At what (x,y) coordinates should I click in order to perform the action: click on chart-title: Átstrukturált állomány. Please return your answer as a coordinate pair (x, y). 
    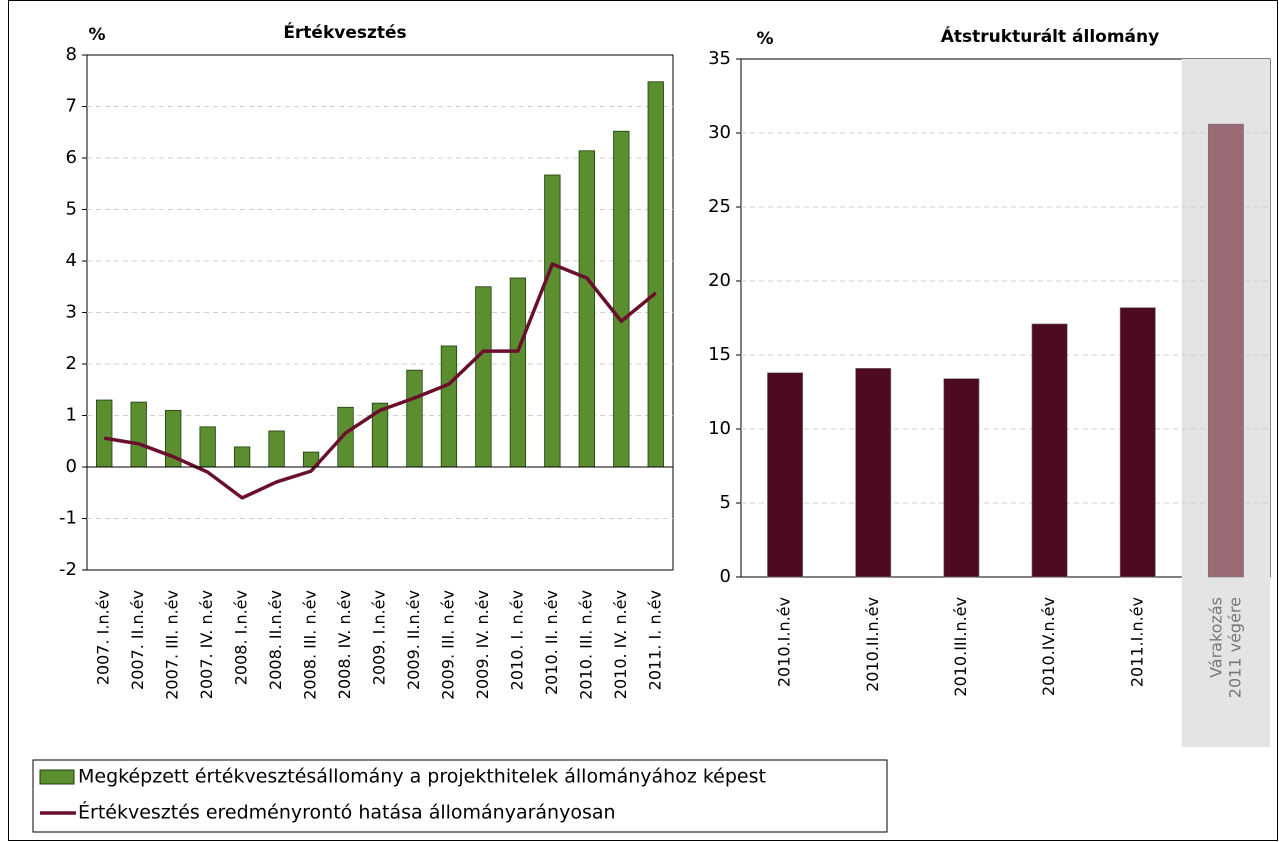
    Looking at the image, I should click on (1050, 36).